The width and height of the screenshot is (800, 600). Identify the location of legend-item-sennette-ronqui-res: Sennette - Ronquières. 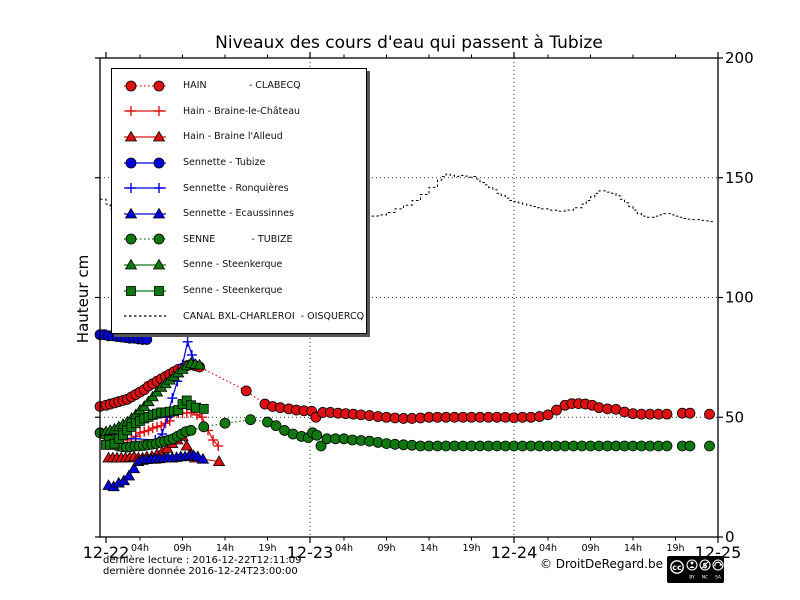
(239, 188).